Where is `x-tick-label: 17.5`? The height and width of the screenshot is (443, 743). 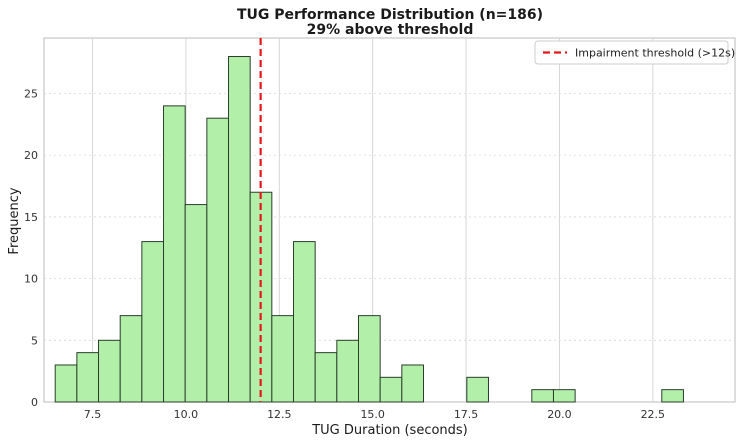 x-tick-label: 17.5 is located at coordinates (466, 414).